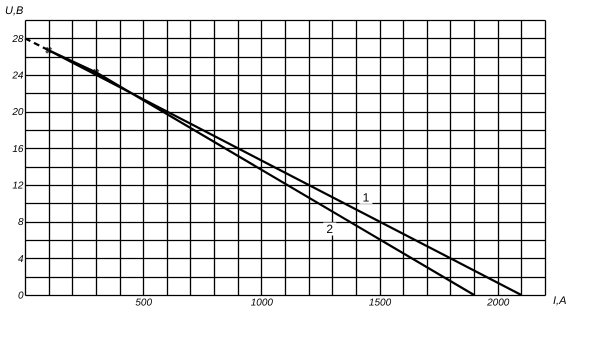 Image resolution: width=605 pixels, height=337 pixels. Describe the element at coordinates (380, 303) in the screenshot. I see `x-tick-label: 1500` at that location.